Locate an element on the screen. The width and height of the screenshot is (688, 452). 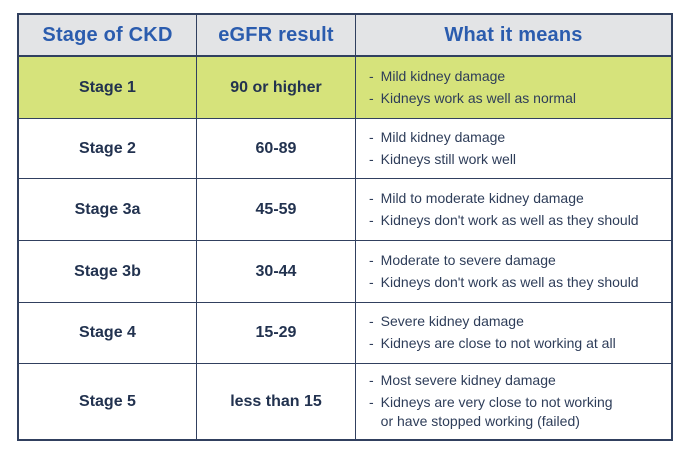
egfr-value: 90 or higher is located at coordinates (276, 87).